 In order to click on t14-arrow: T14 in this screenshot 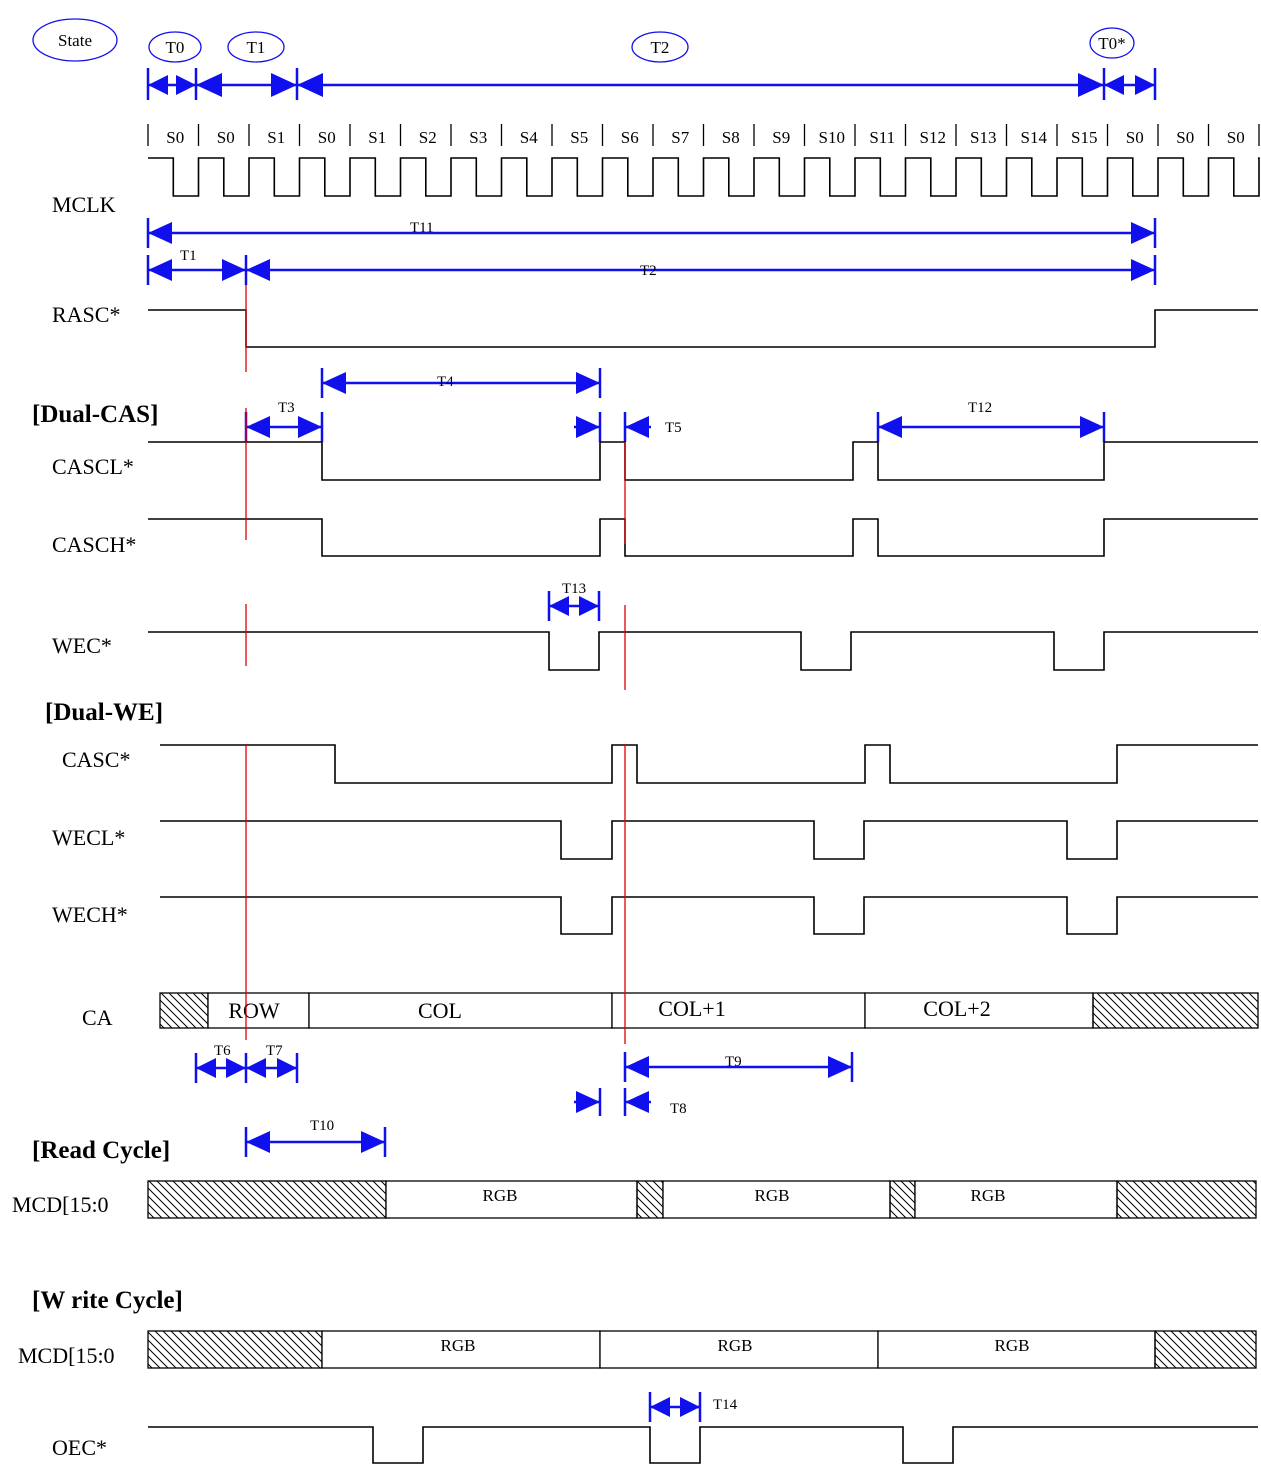, I will do `click(693, 1407)`.